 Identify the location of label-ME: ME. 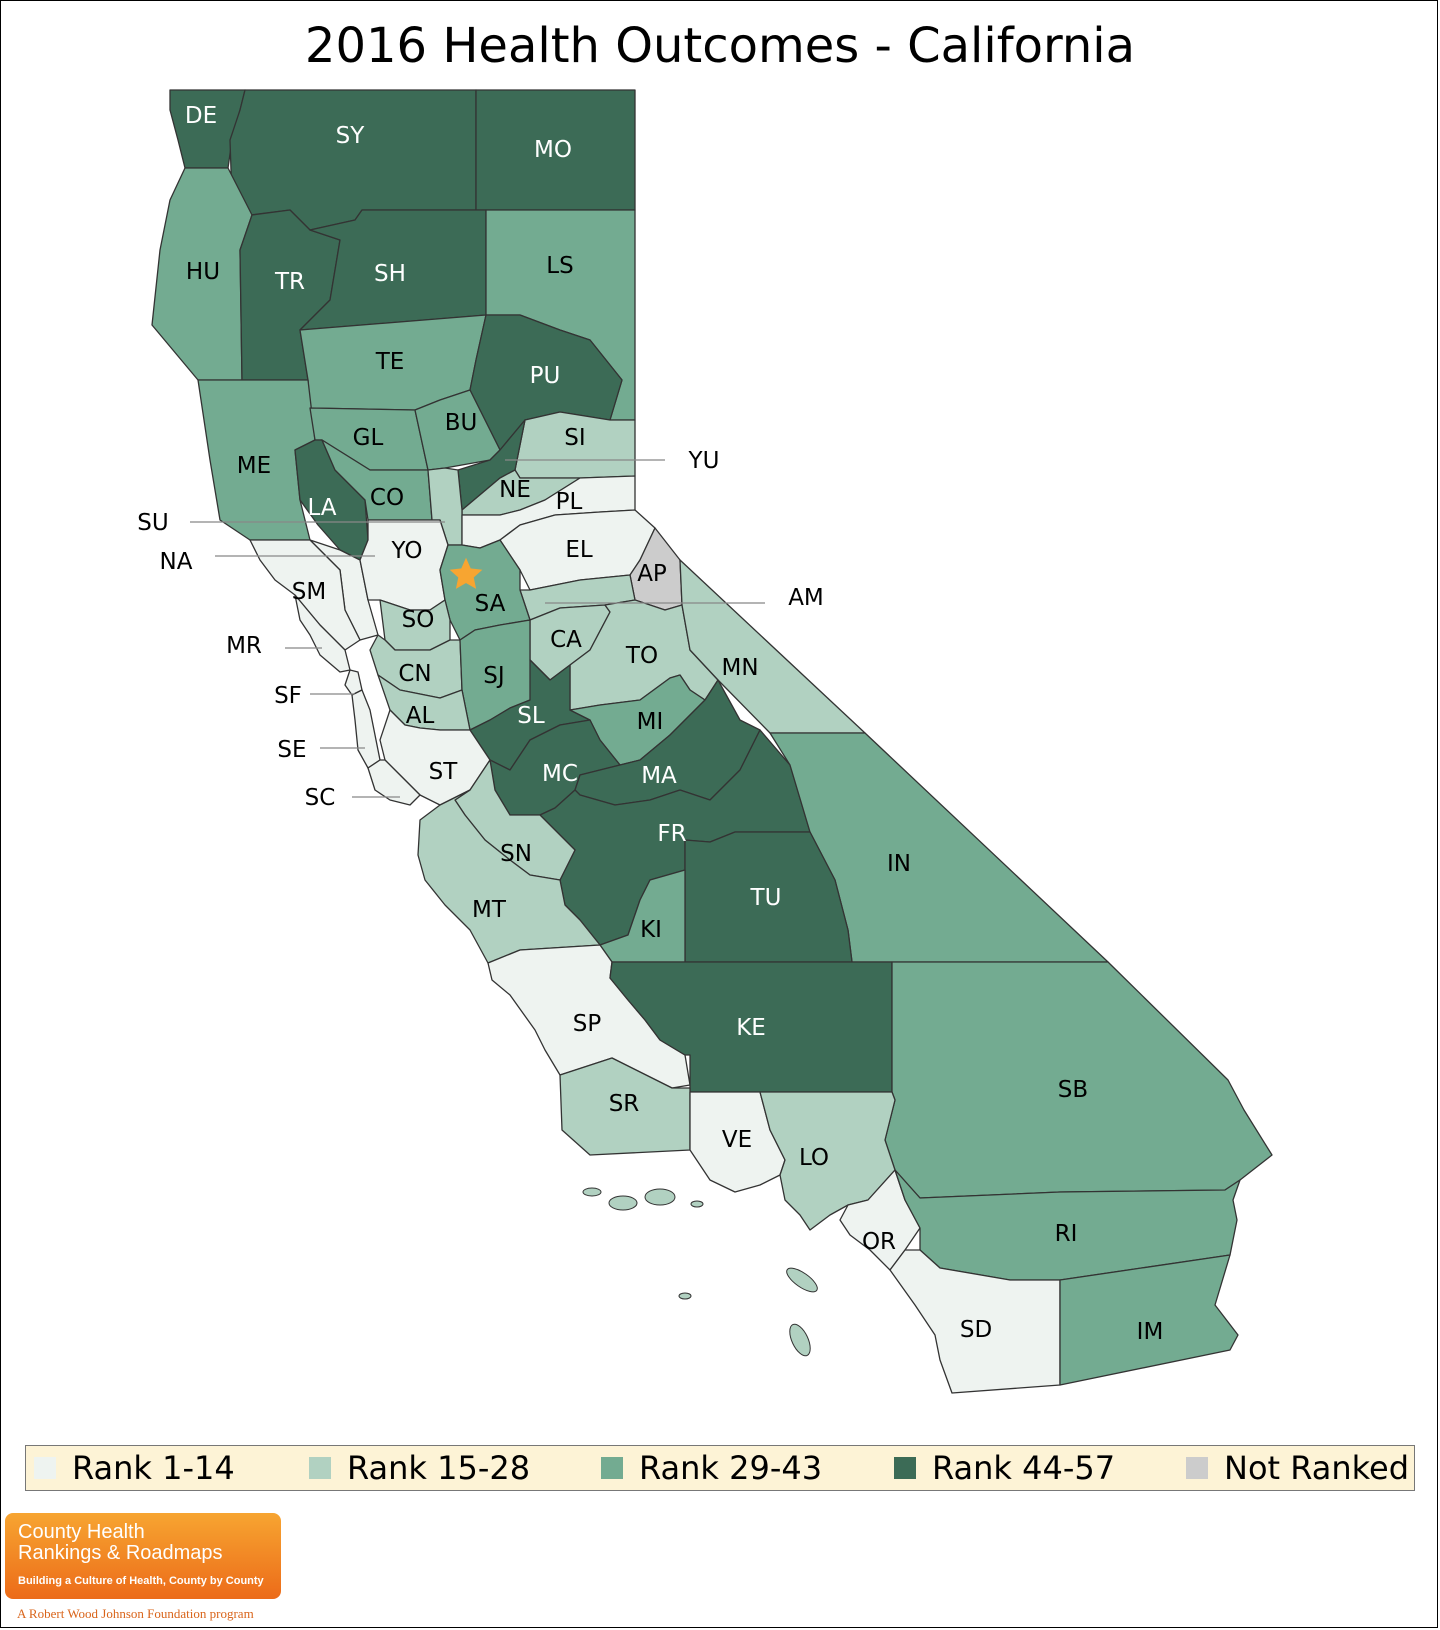
(254, 466).